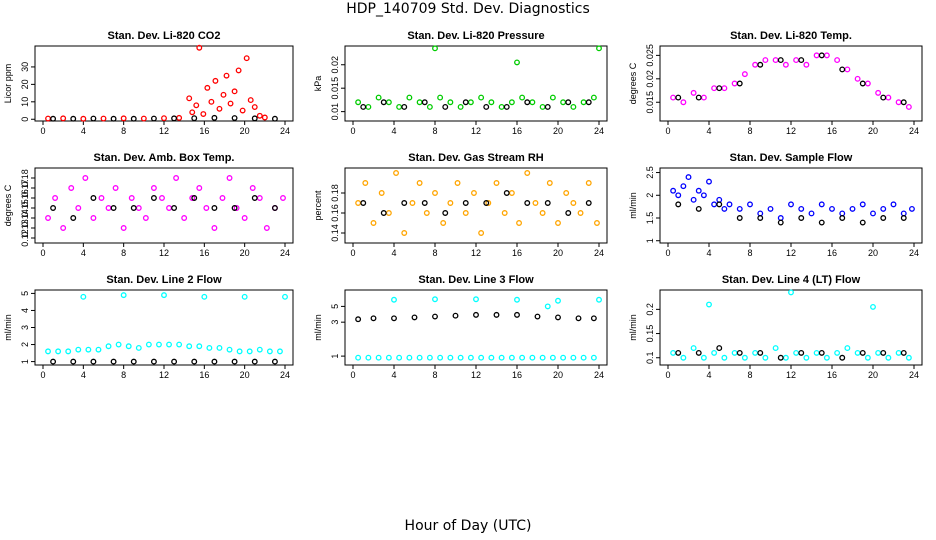  What do you see at coordinates (335, 193) in the screenshot?
I see `y-tick-label: 0.18` at bounding box center [335, 193].